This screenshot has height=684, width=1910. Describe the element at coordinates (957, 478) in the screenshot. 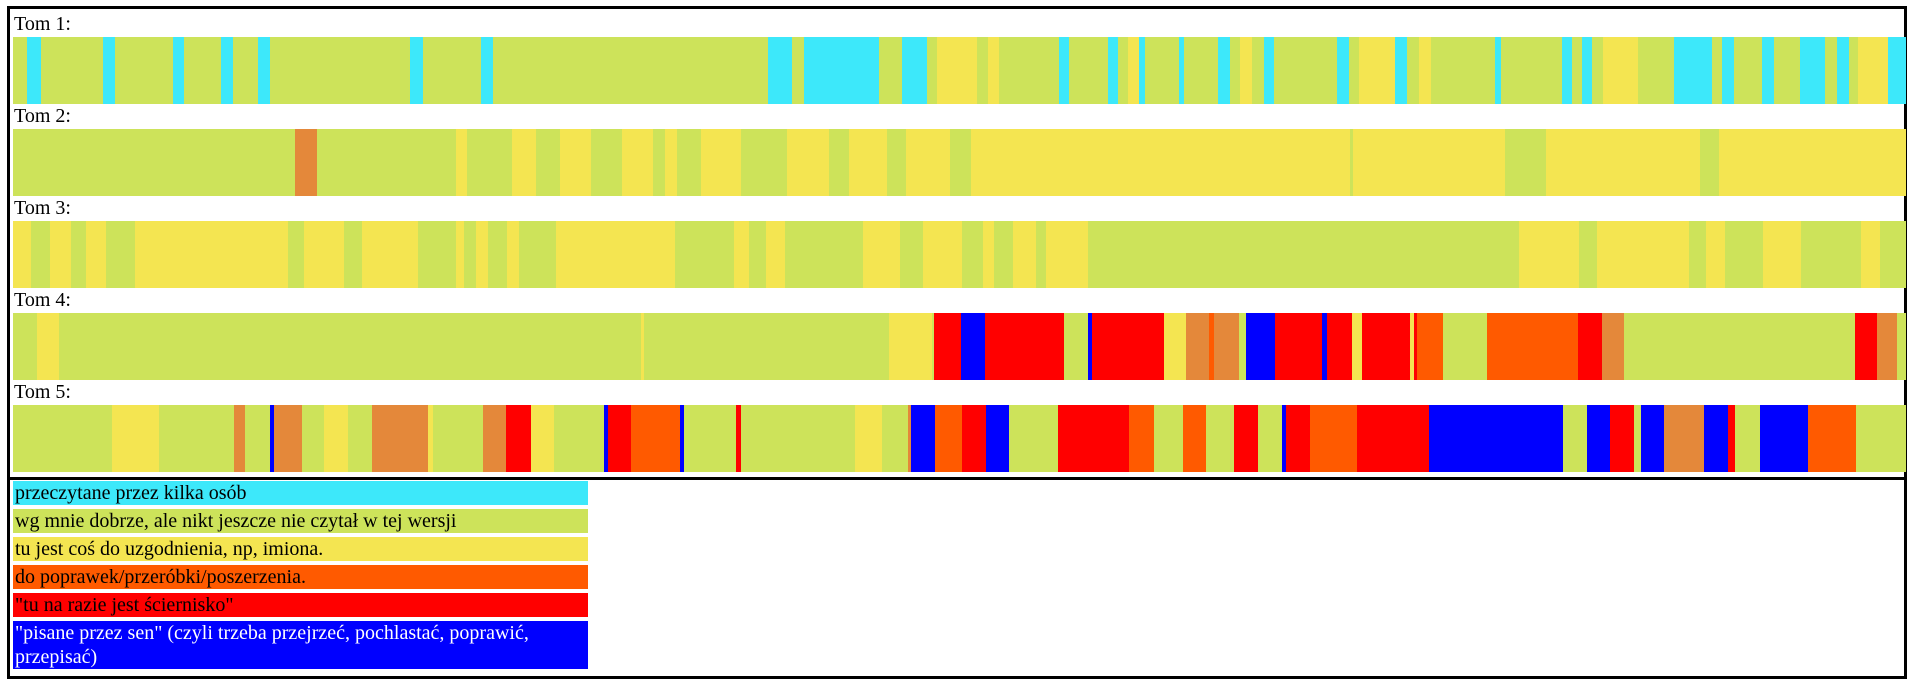

I see `divider` at that location.